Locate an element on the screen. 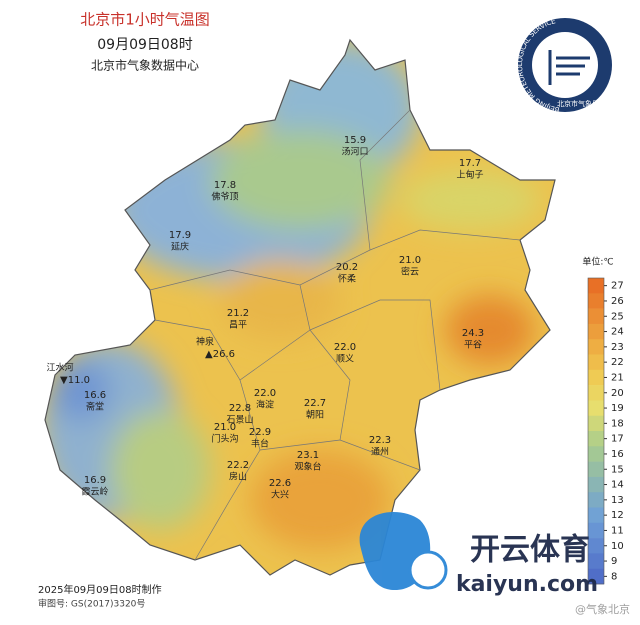 The height and width of the screenshot is (625, 640). station-name: 朝阳 is located at coordinates (315, 415).